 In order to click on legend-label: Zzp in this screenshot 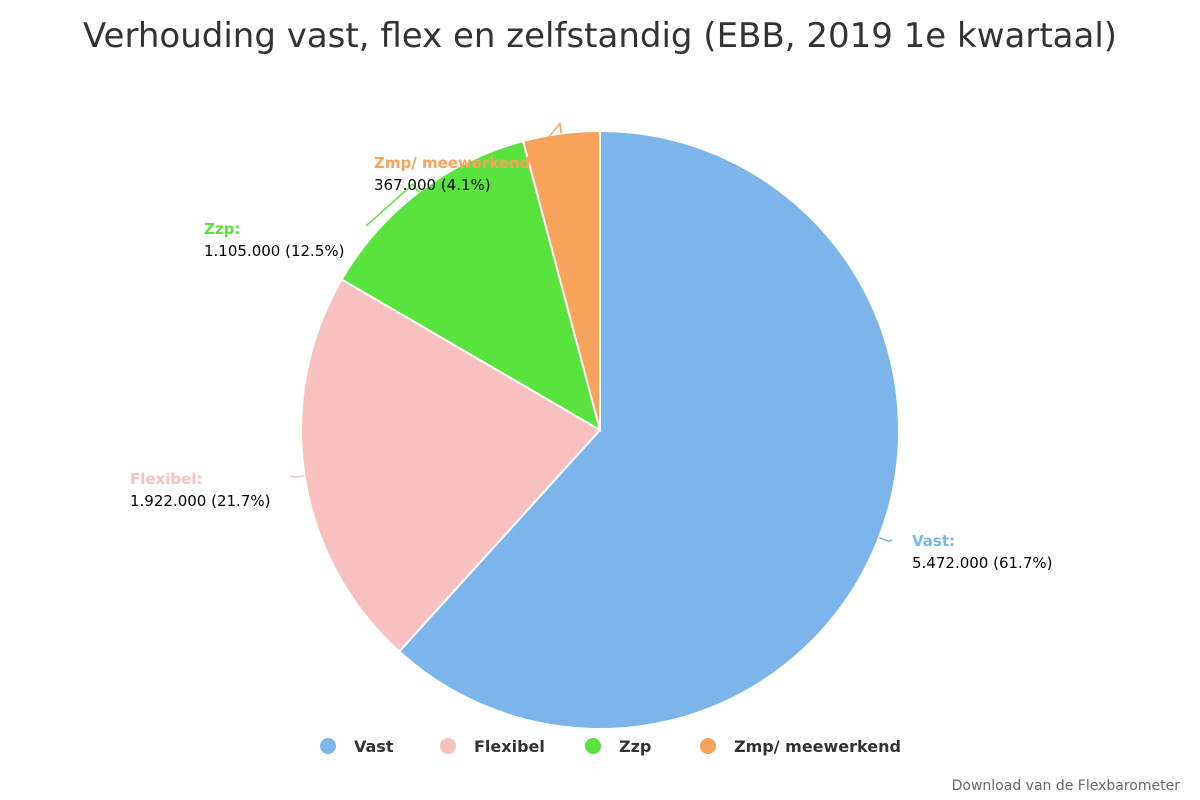, I will do `click(635, 746)`.